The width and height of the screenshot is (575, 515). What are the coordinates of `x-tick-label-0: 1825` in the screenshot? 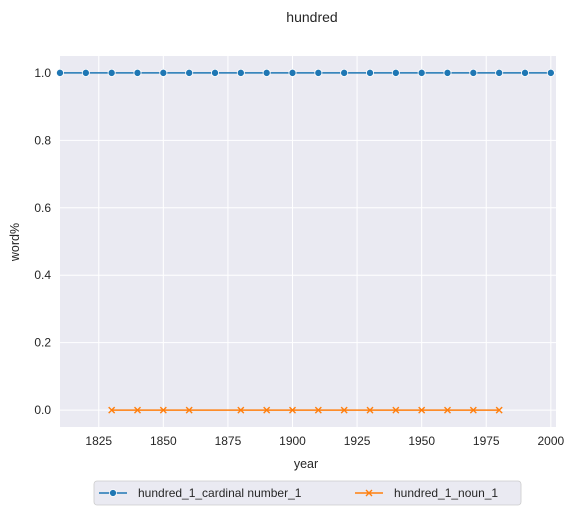 It's located at (98, 441).